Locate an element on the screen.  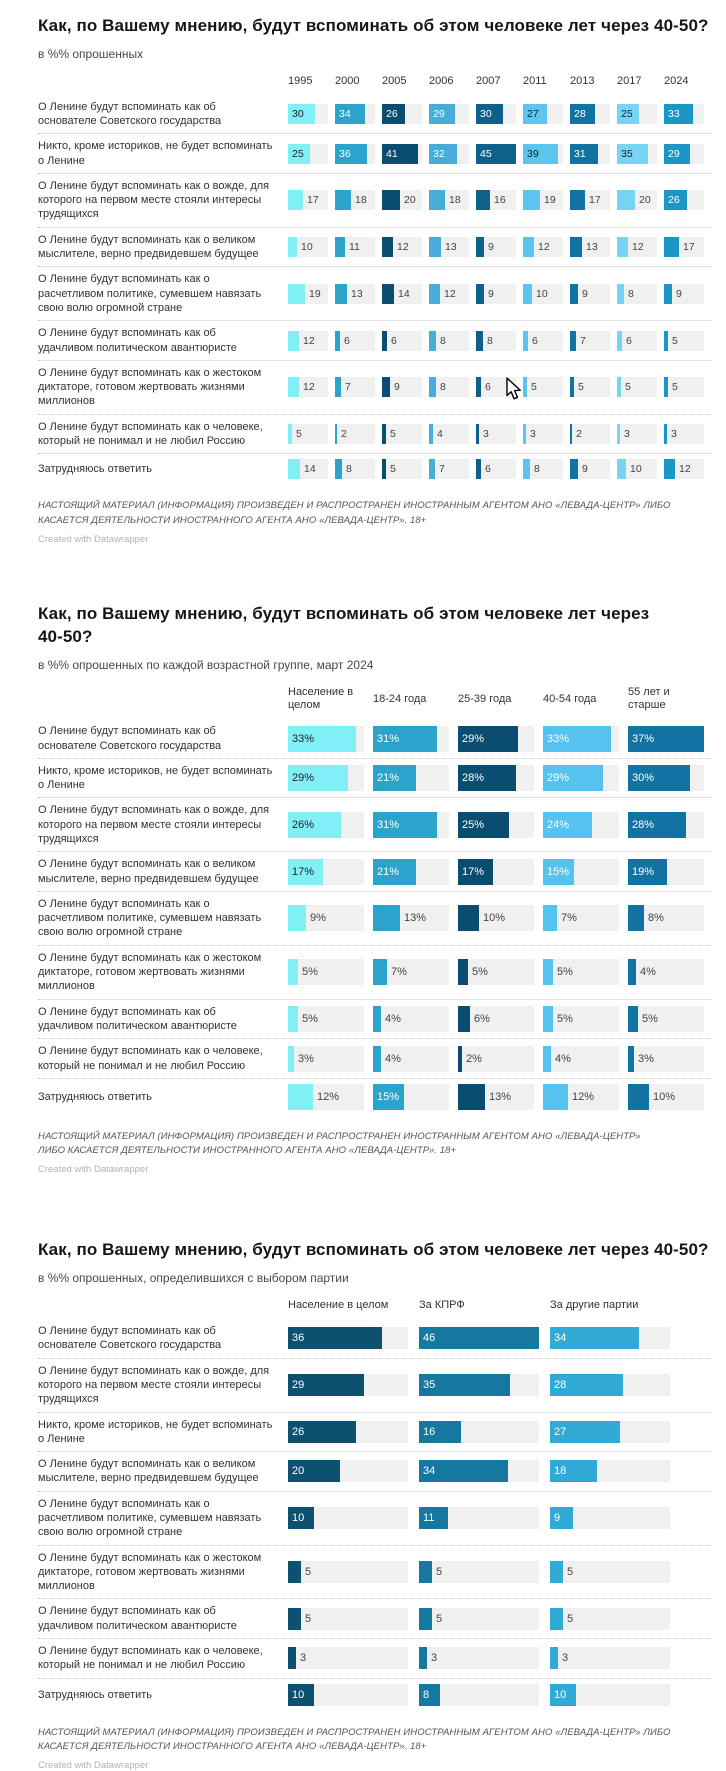
bar-value-label: 11 is located at coordinates (429, 1518).